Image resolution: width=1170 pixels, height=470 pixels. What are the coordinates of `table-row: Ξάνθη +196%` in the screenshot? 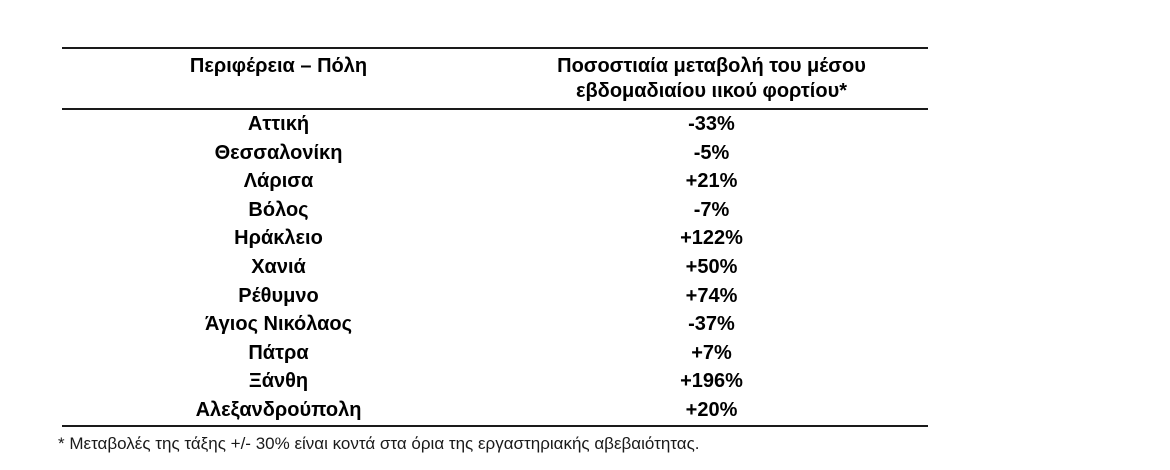 It's located at (495, 381).